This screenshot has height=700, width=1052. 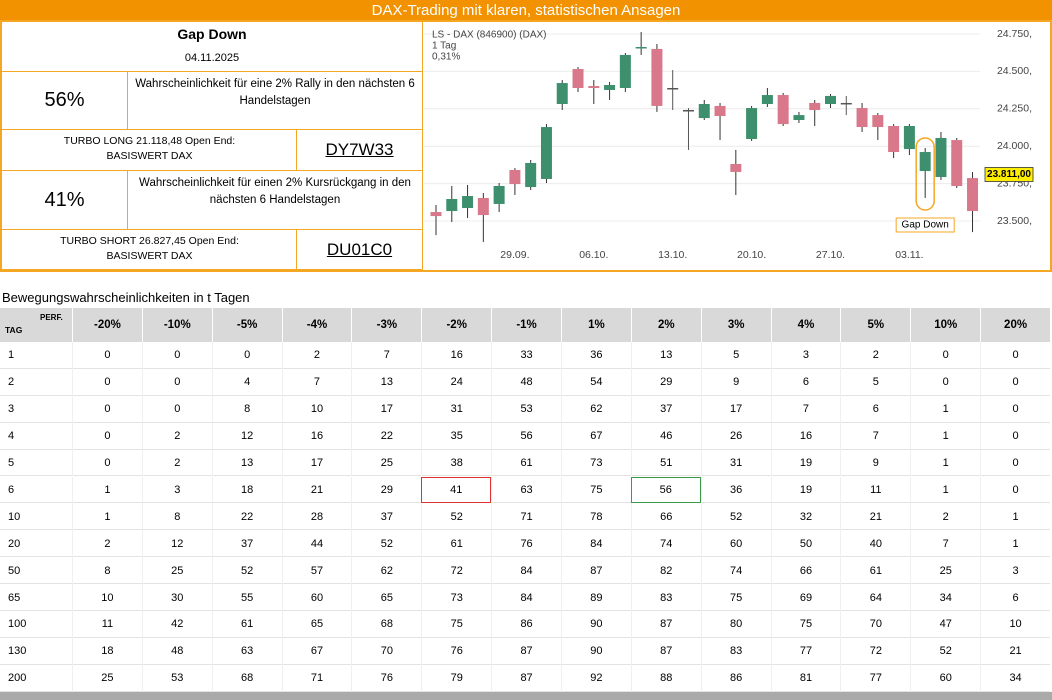 I want to click on table-cell: 71, so click(x=526, y=517).